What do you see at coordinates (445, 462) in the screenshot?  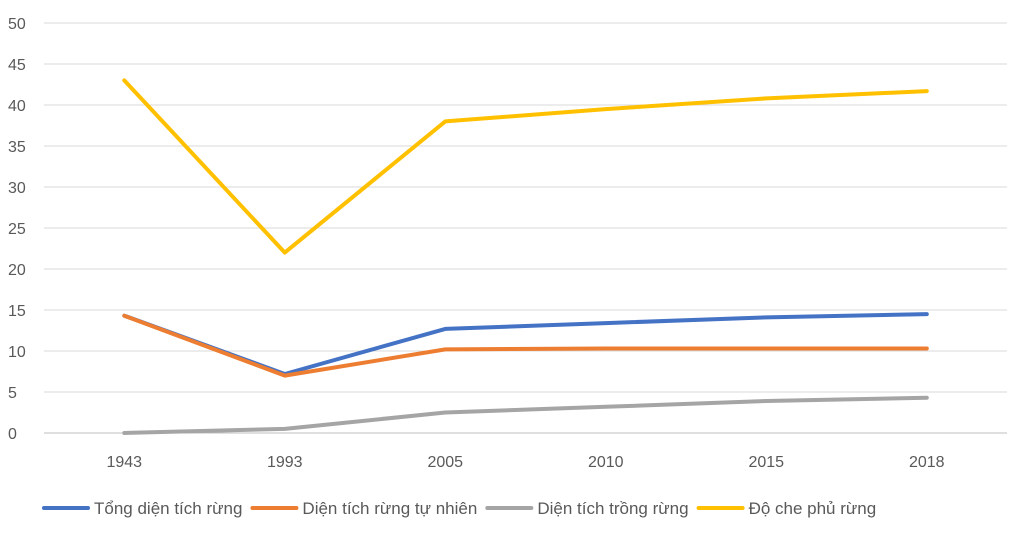 I see `x-tick-label: 2005` at bounding box center [445, 462].